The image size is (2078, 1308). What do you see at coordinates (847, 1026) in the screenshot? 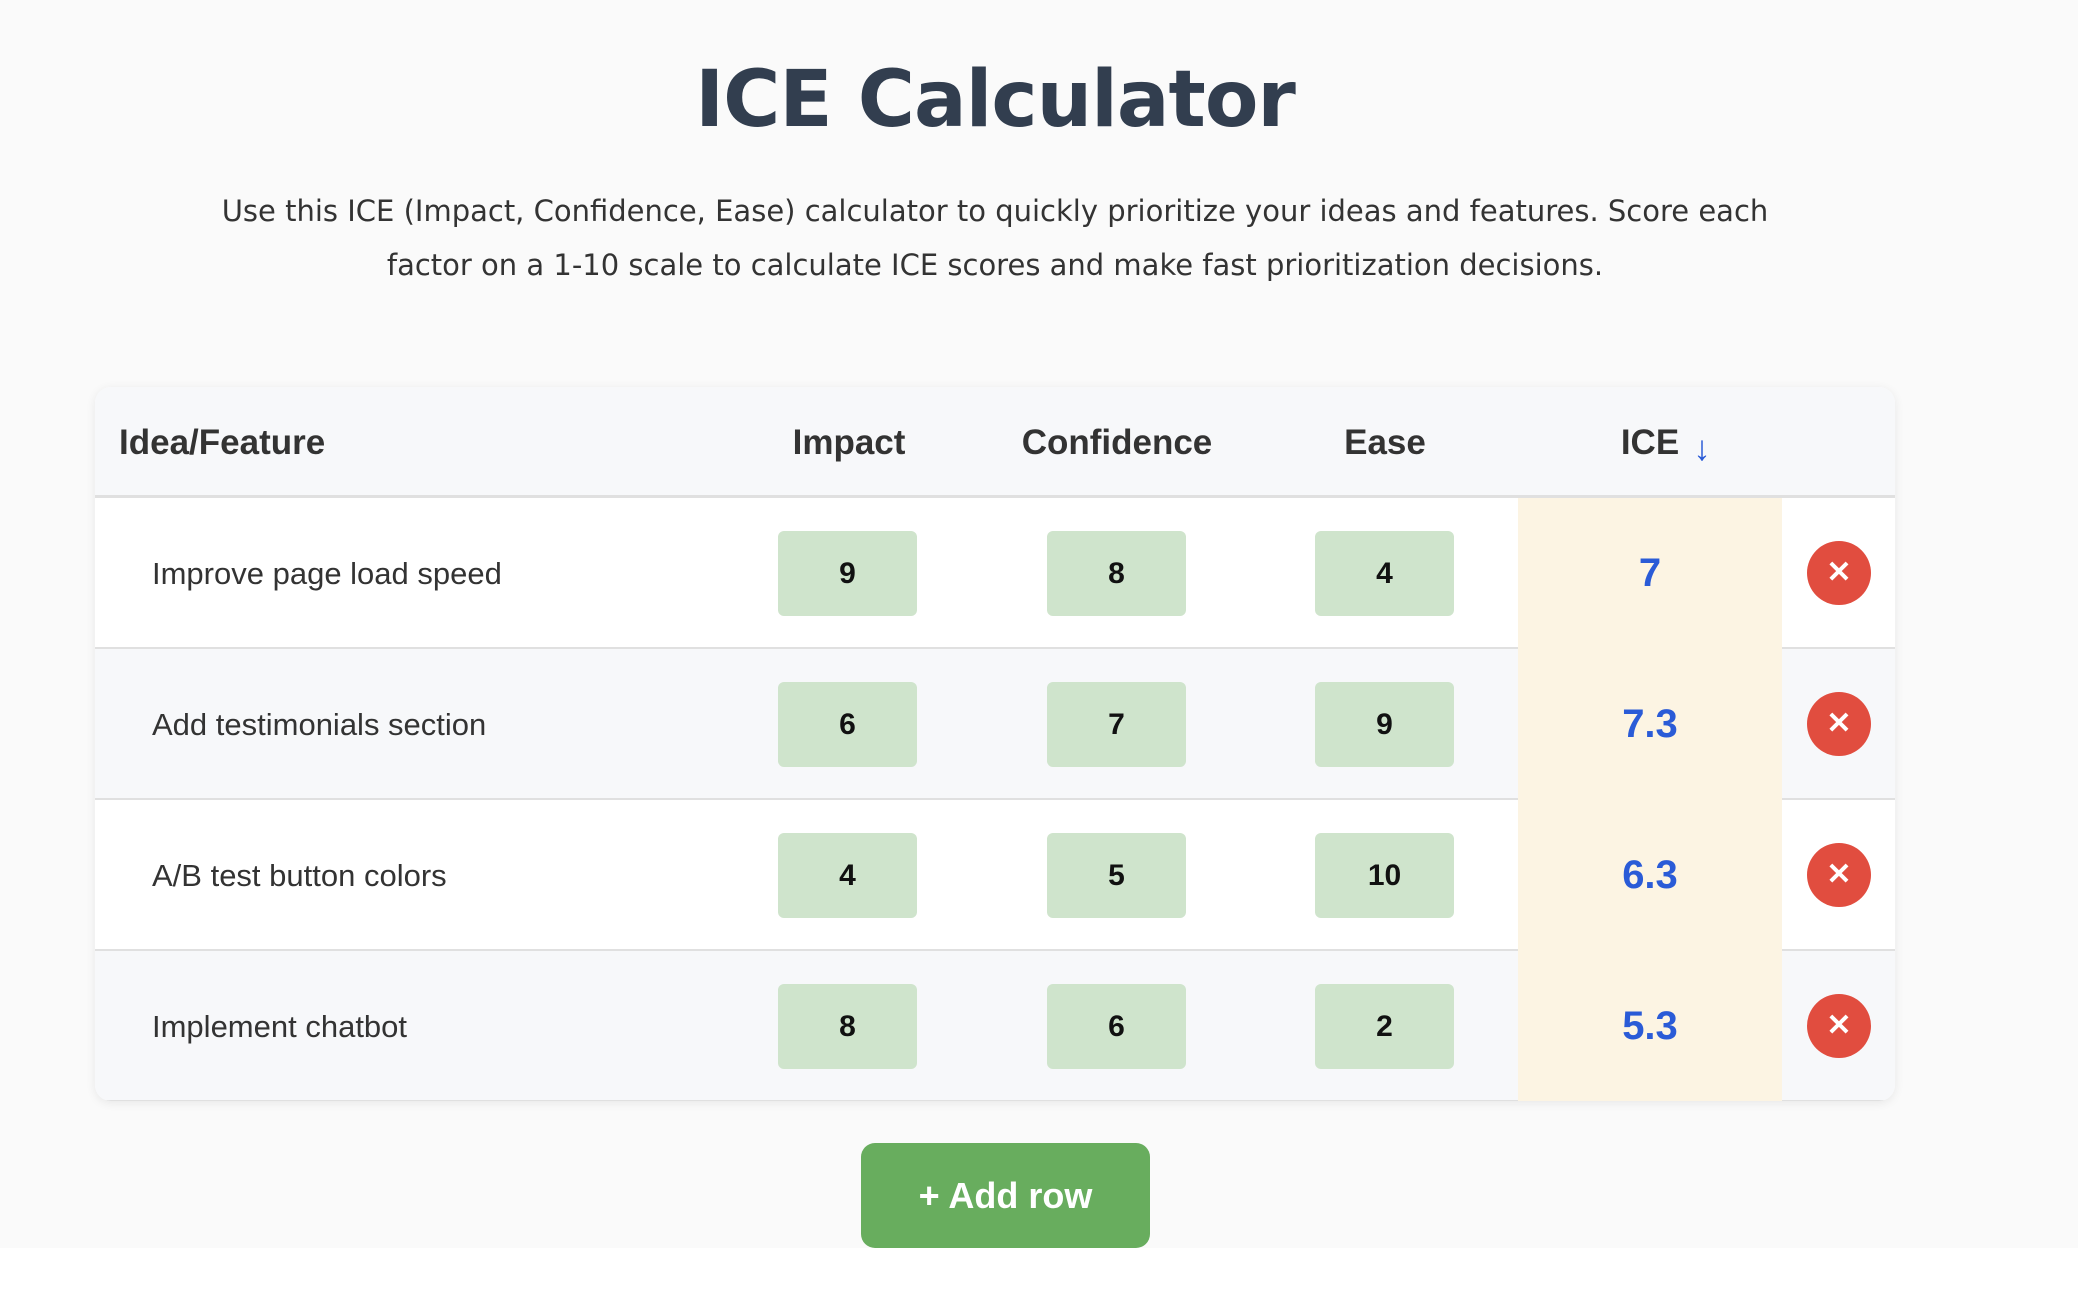
I see `impact-input: 8` at bounding box center [847, 1026].